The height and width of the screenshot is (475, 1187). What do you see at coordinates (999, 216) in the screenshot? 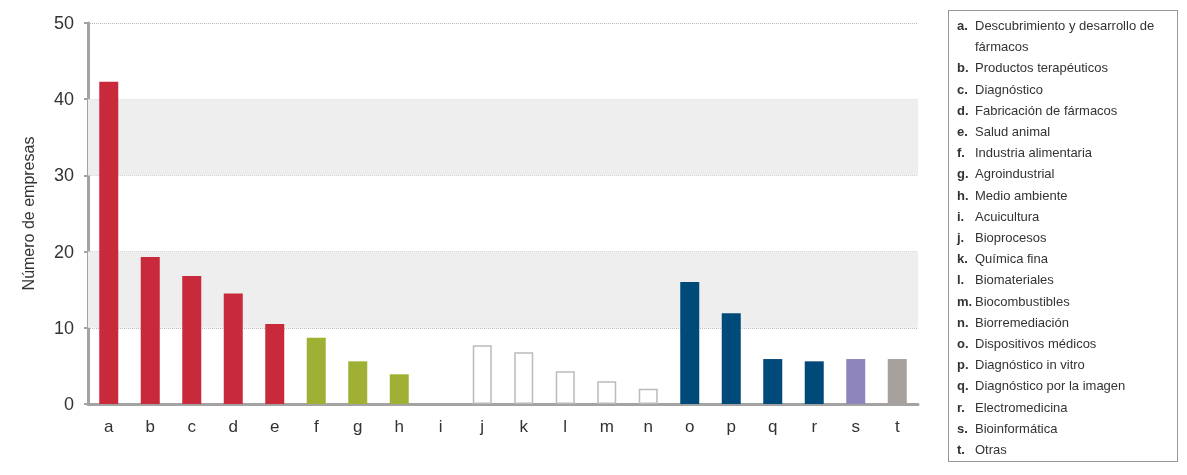
I see `text: i. Acuicultura` at bounding box center [999, 216].